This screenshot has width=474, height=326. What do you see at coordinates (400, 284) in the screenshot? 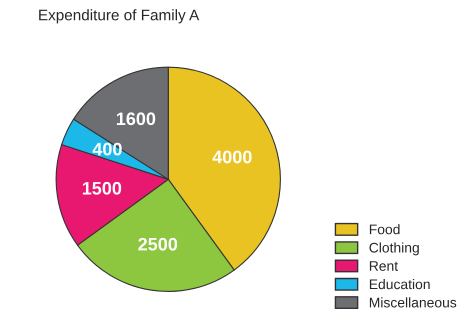
I see `legend-label: Education` at bounding box center [400, 284].